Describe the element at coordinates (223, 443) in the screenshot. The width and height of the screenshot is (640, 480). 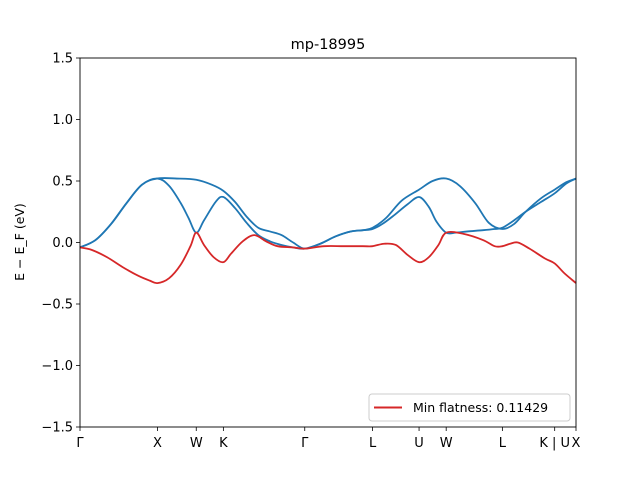
I see `x-tick-label: K` at that location.